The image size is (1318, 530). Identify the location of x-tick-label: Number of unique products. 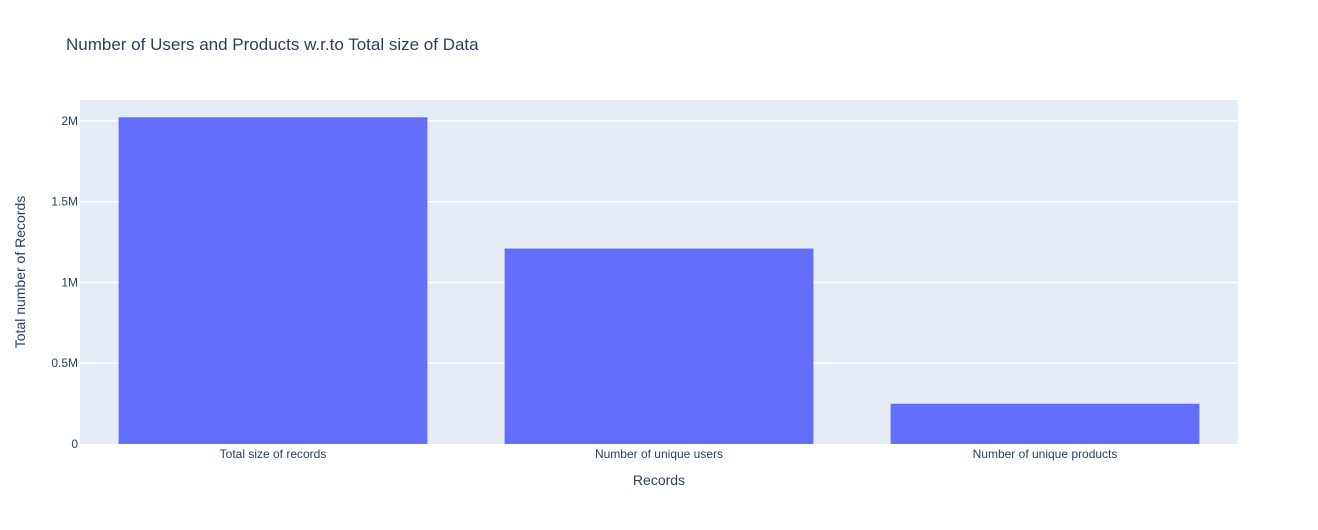
(1045, 454).